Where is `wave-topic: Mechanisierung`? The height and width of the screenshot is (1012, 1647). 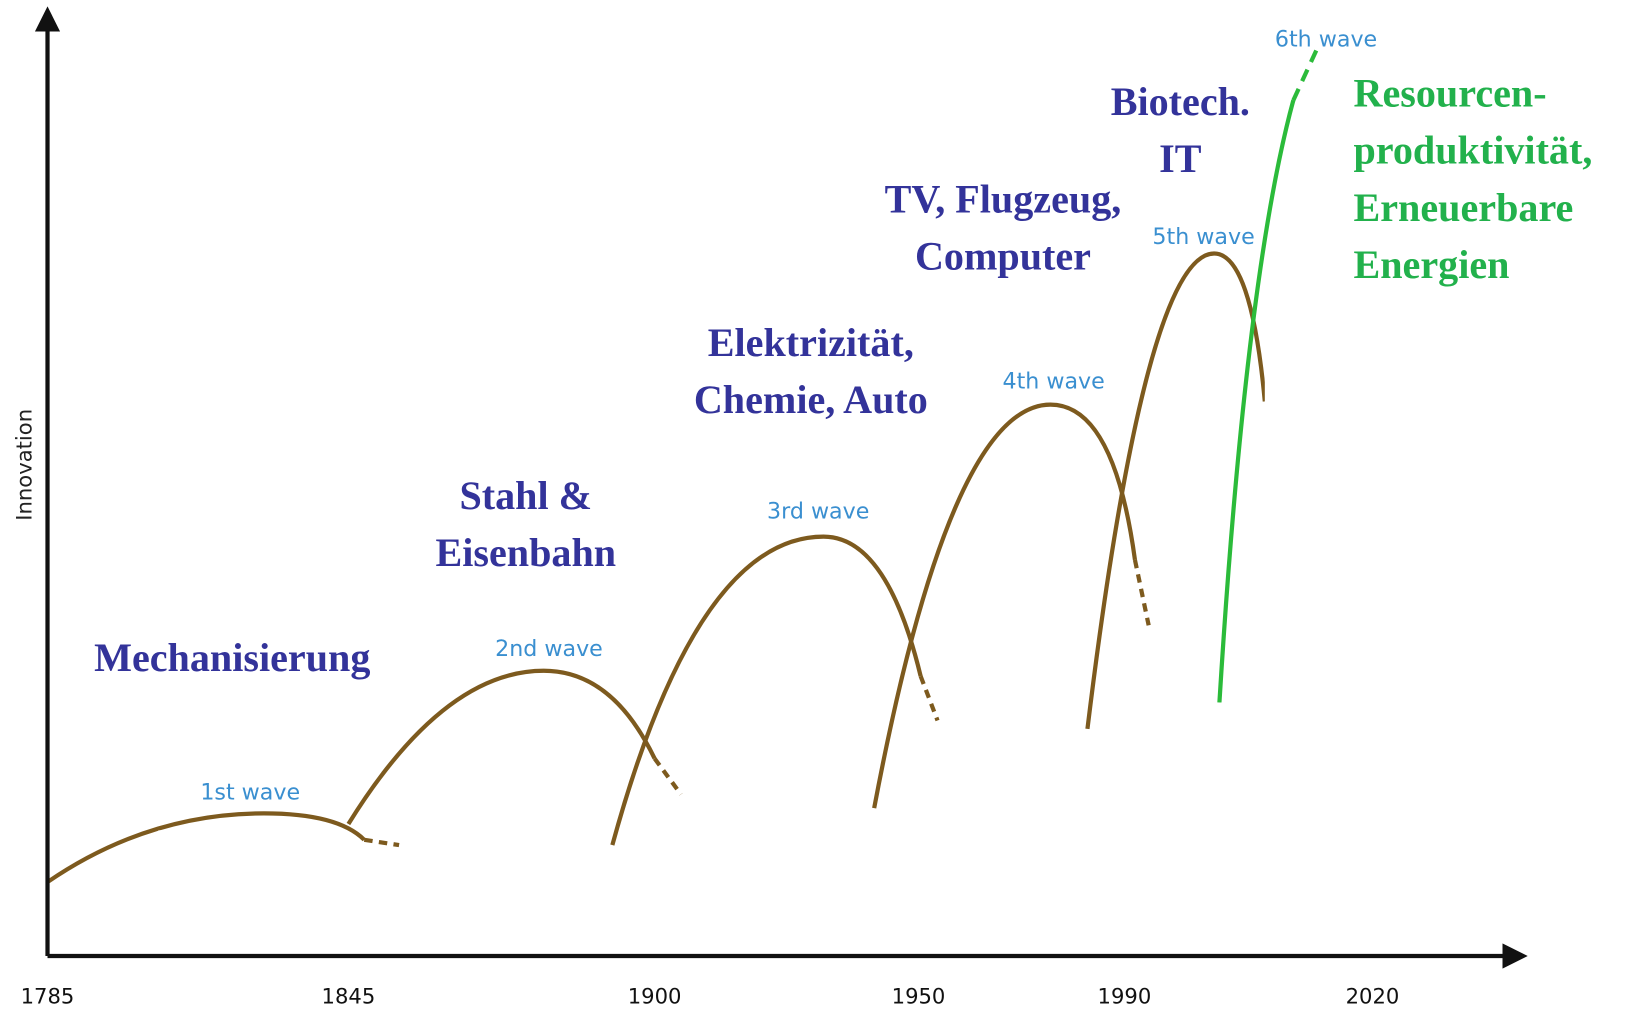
wave-topic: Mechanisierung is located at coordinates (232, 657).